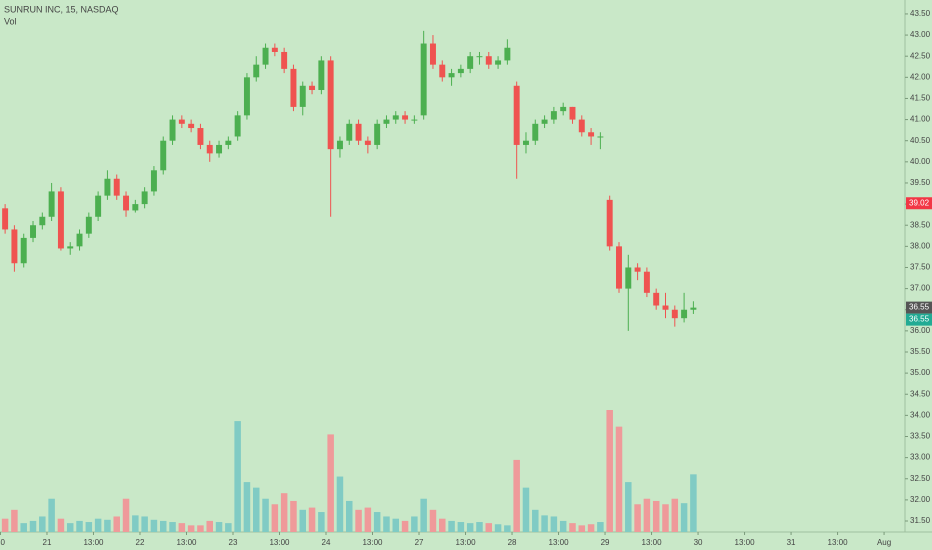 This screenshot has height=550, width=932. What do you see at coordinates (920, 13) in the screenshot?
I see `y-tick-label: 43.50` at bounding box center [920, 13].